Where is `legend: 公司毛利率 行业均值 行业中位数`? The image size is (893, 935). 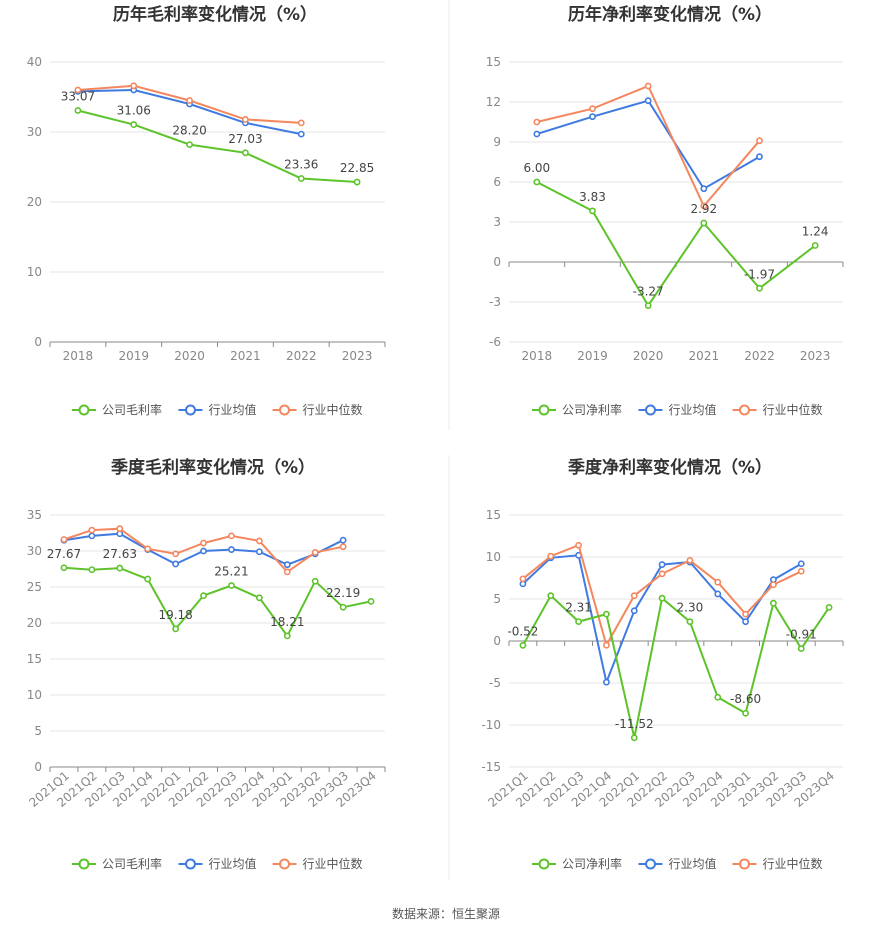
legend: 公司毛利率 行业均值 行业中位数 is located at coordinates (217, 409).